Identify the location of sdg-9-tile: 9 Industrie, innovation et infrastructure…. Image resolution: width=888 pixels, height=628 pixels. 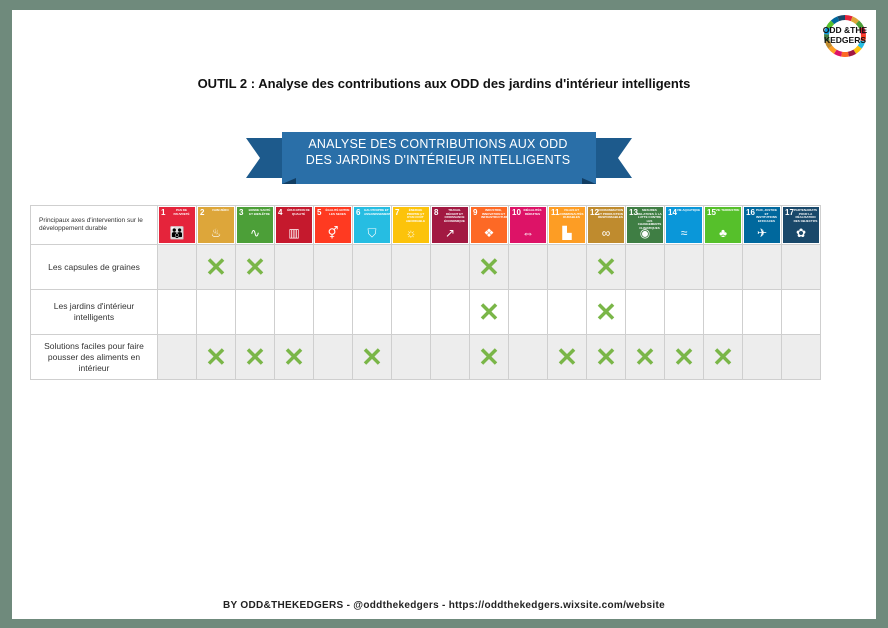
(489, 225).